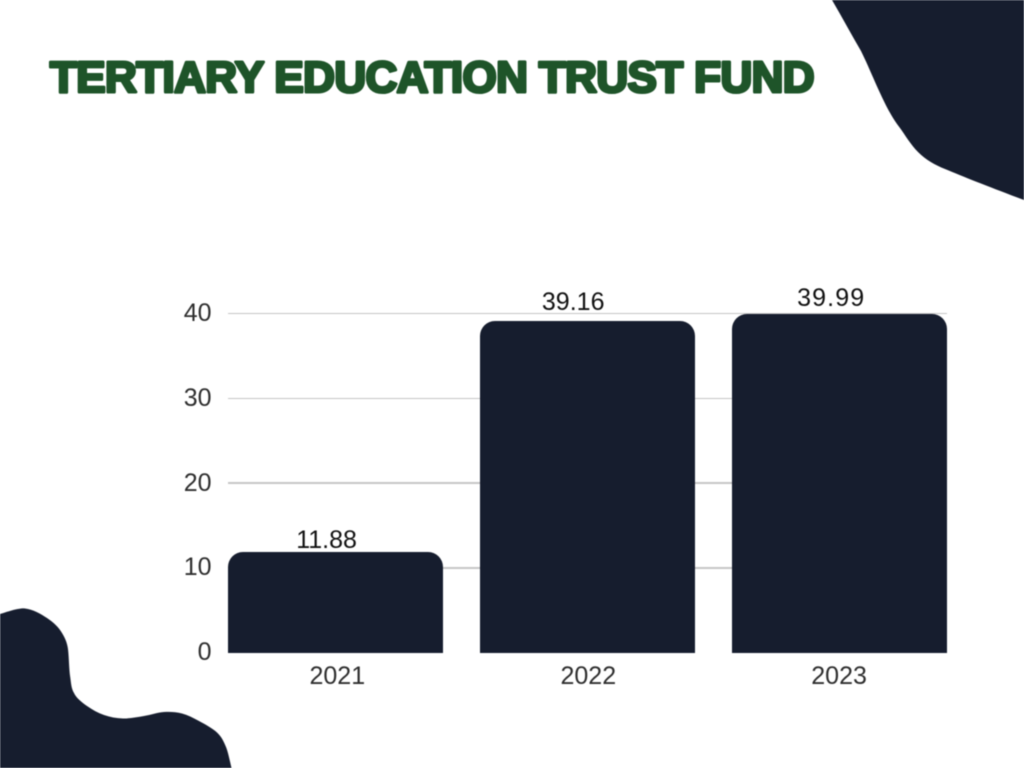  Describe the element at coordinates (432, 77) in the screenshot. I see `svg-text: TERTIARY EDUCATION TRUST FUND` at that location.